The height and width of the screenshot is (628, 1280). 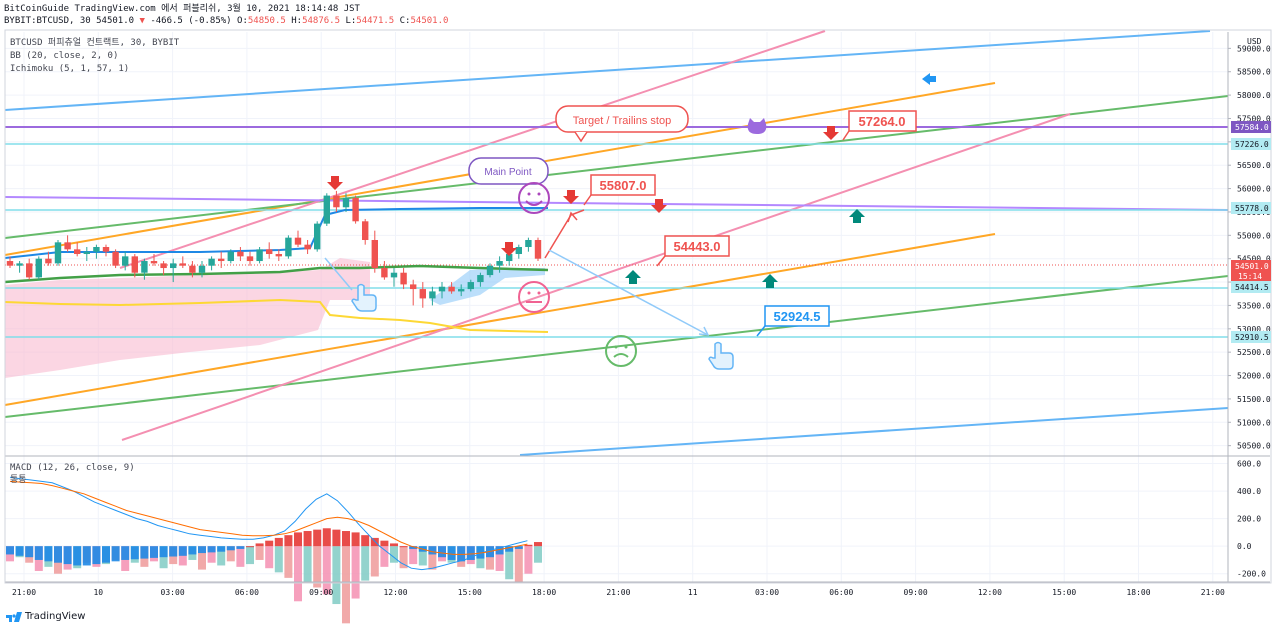 What do you see at coordinates (98, 592) in the screenshot?
I see `x-tick-label: 10` at bounding box center [98, 592].